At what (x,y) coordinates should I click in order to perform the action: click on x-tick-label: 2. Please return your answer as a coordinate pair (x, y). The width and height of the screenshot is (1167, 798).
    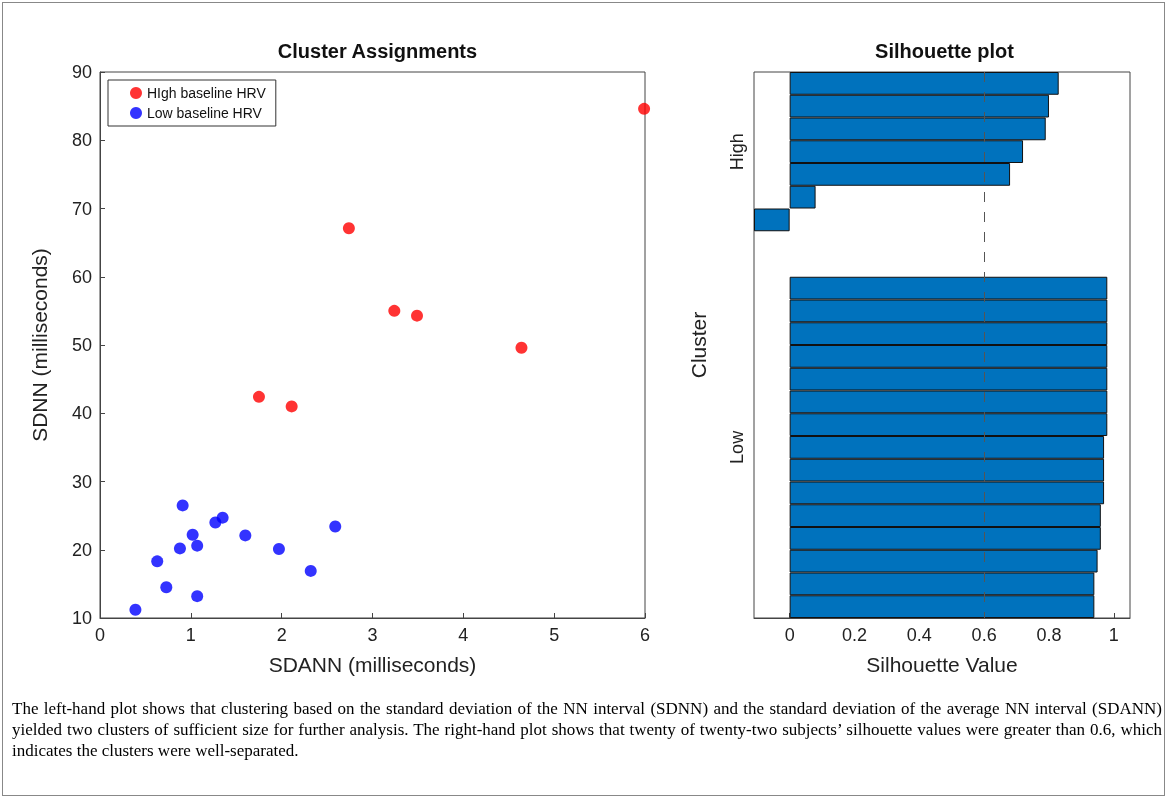
    Looking at the image, I should click on (281, 635).